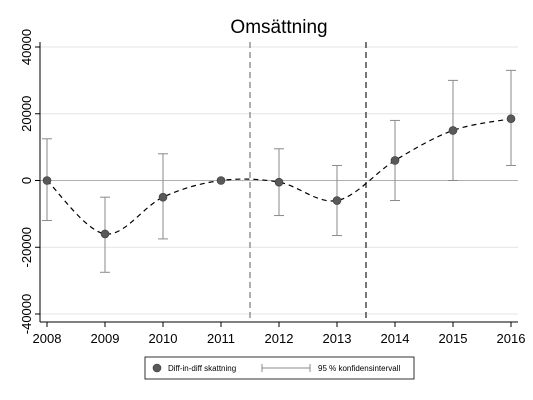 Image resolution: width=533 pixels, height=400 pixels. What do you see at coordinates (163, 338) in the screenshot?
I see `x-tick-label-2: 2010` at bounding box center [163, 338].